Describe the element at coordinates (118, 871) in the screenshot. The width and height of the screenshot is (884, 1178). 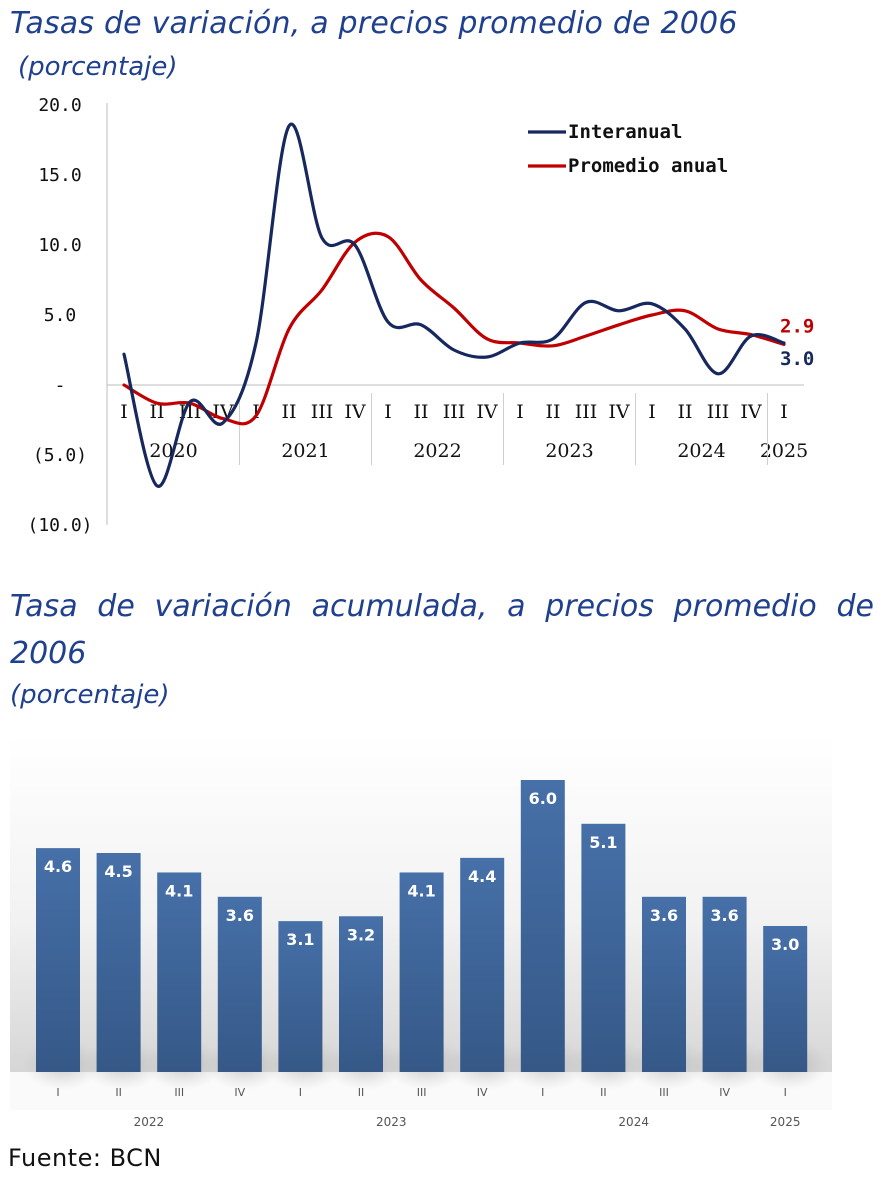
I see `bar-value-label: 4.5` at that location.